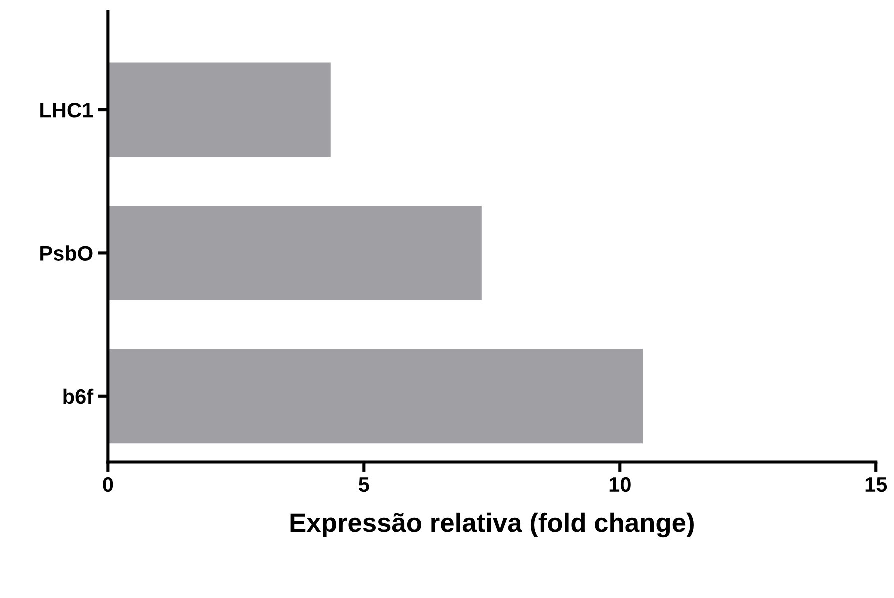  I want to click on y-tick-label: b6f, so click(79, 396).